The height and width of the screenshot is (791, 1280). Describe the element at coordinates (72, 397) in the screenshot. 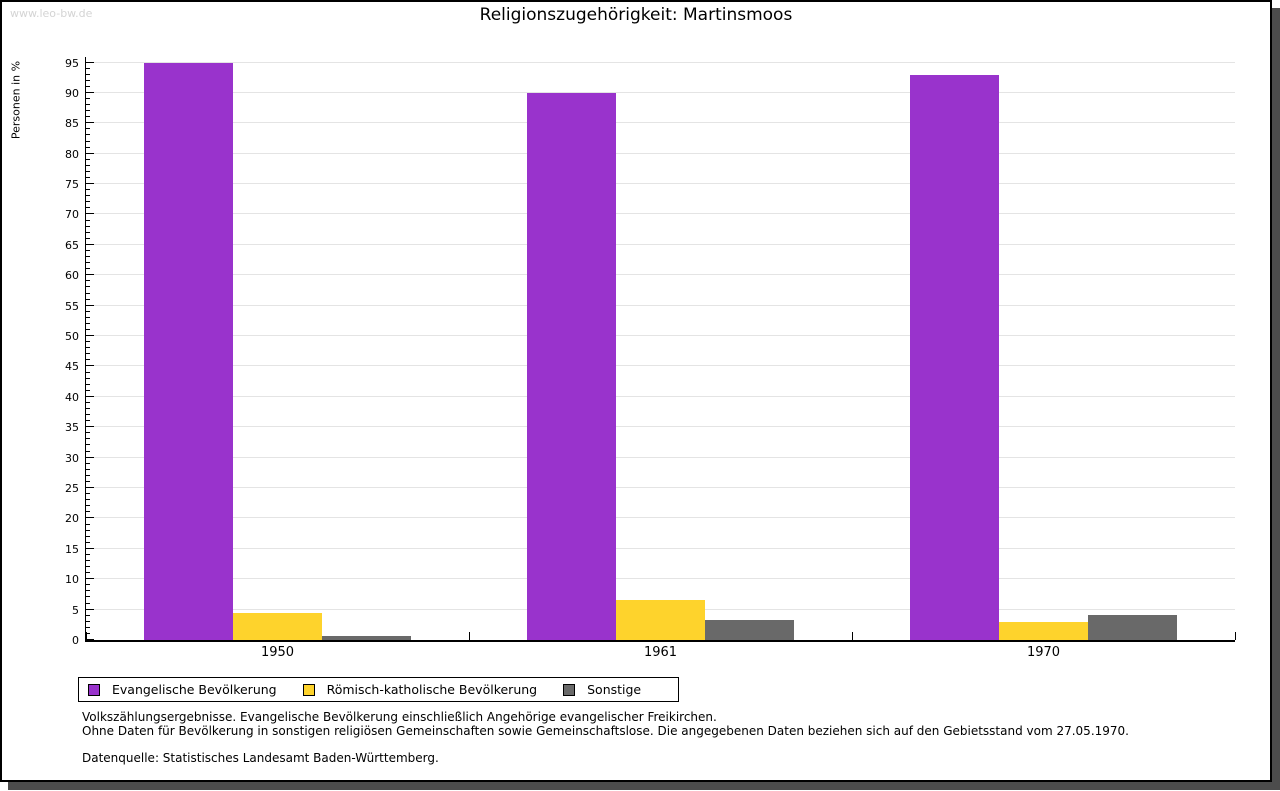

I see `y-tick-label: 40` at that location.